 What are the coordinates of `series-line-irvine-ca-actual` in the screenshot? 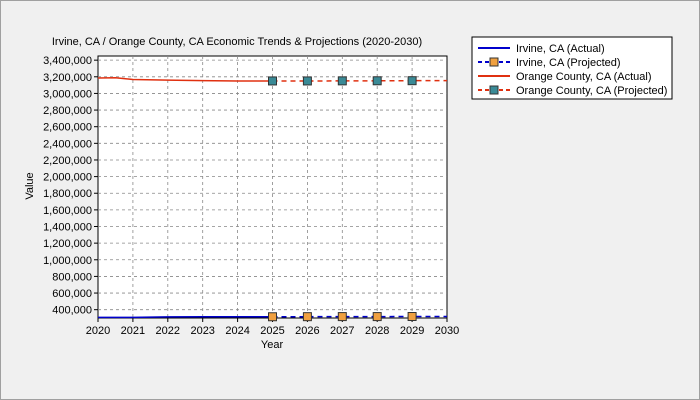 It's located at (185, 317).